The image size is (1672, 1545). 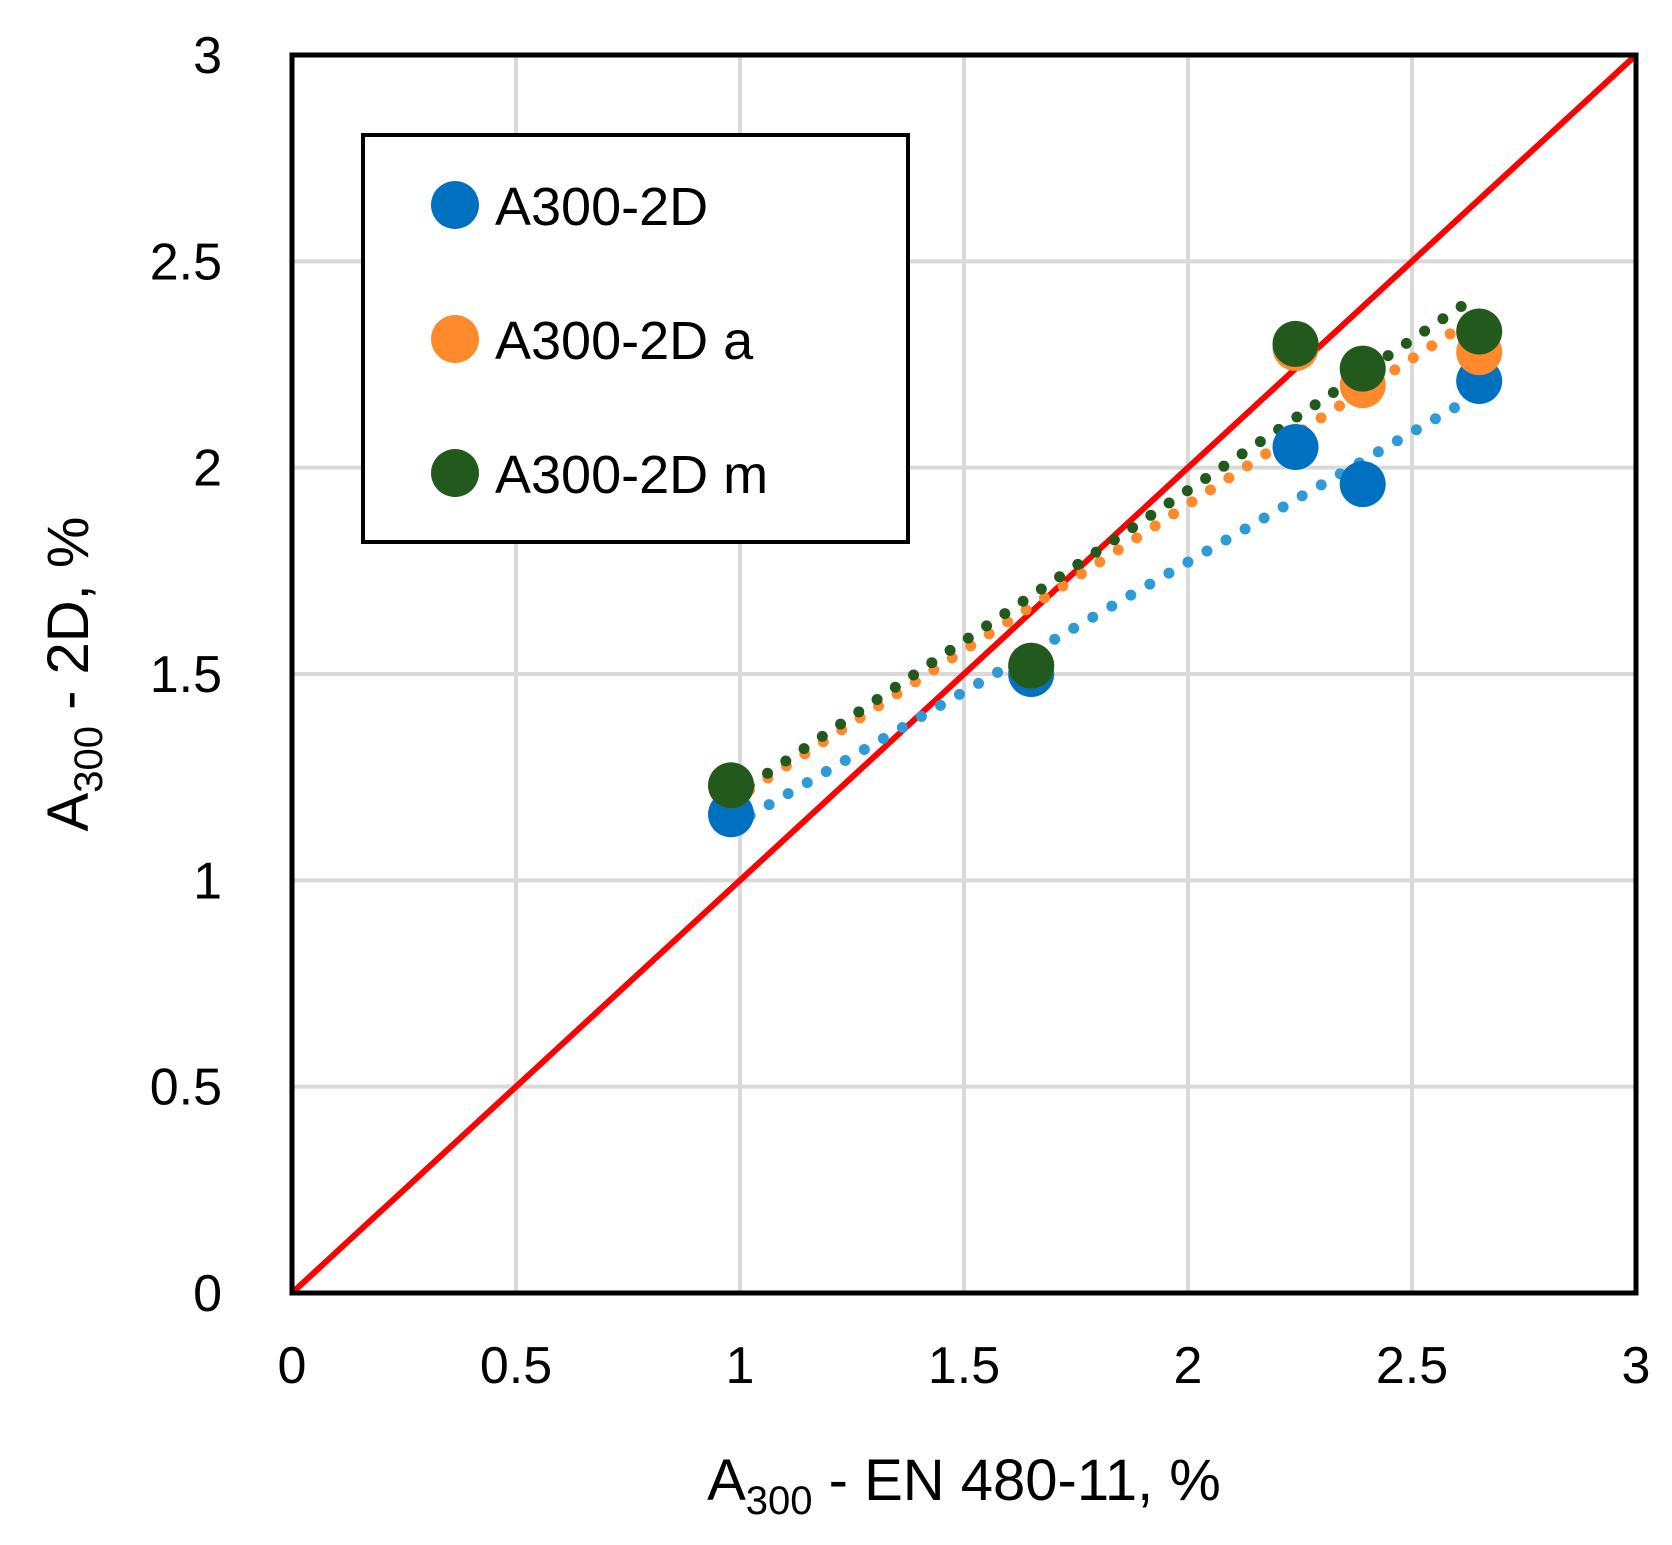 I want to click on y-tick-label: 1.5, so click(x=186, y=675).